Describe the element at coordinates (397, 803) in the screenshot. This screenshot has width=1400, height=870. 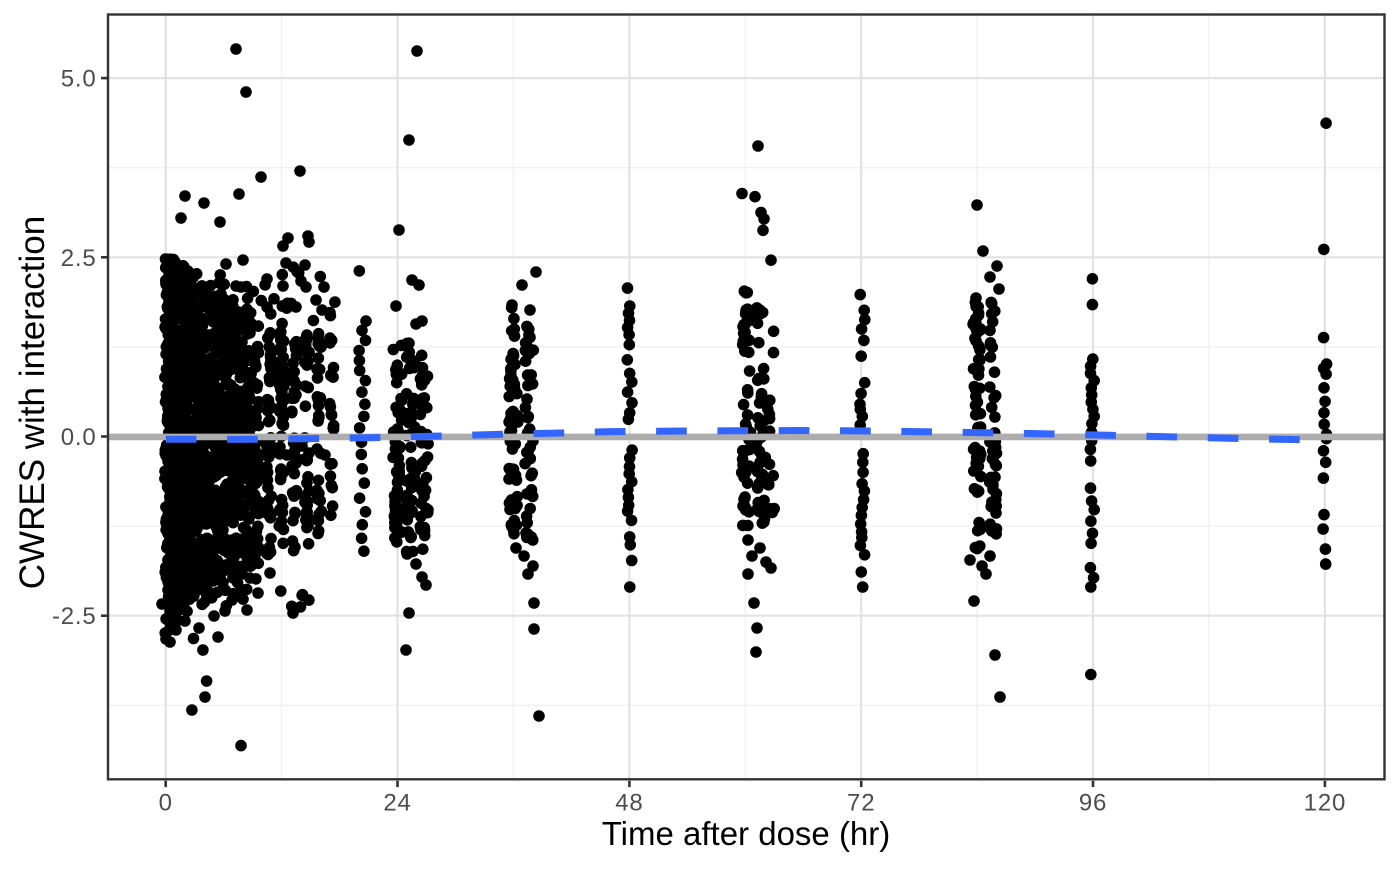
I see `svg-text: 24` at that location.